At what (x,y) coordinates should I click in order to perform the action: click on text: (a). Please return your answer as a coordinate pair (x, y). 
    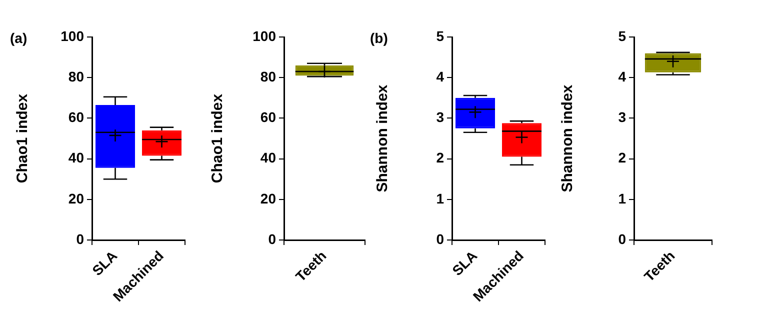
    Looking at the image, I should click on (19, 38).